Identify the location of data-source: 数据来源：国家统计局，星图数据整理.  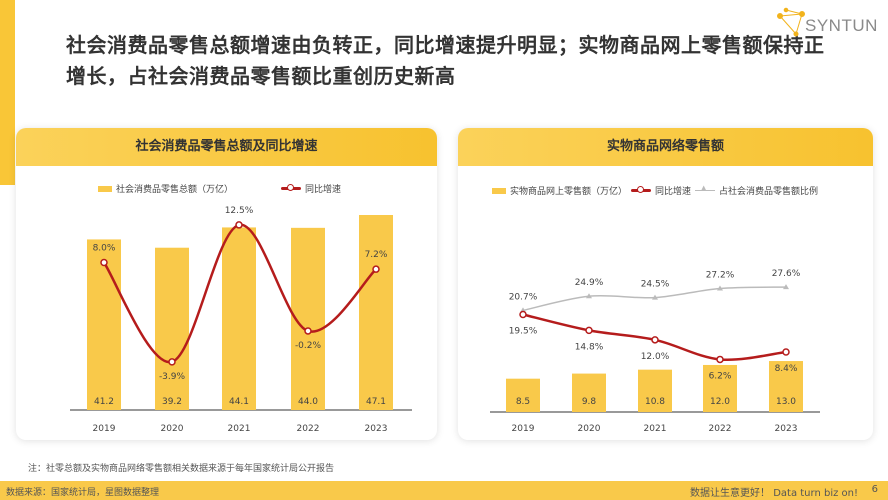
(83, 493).